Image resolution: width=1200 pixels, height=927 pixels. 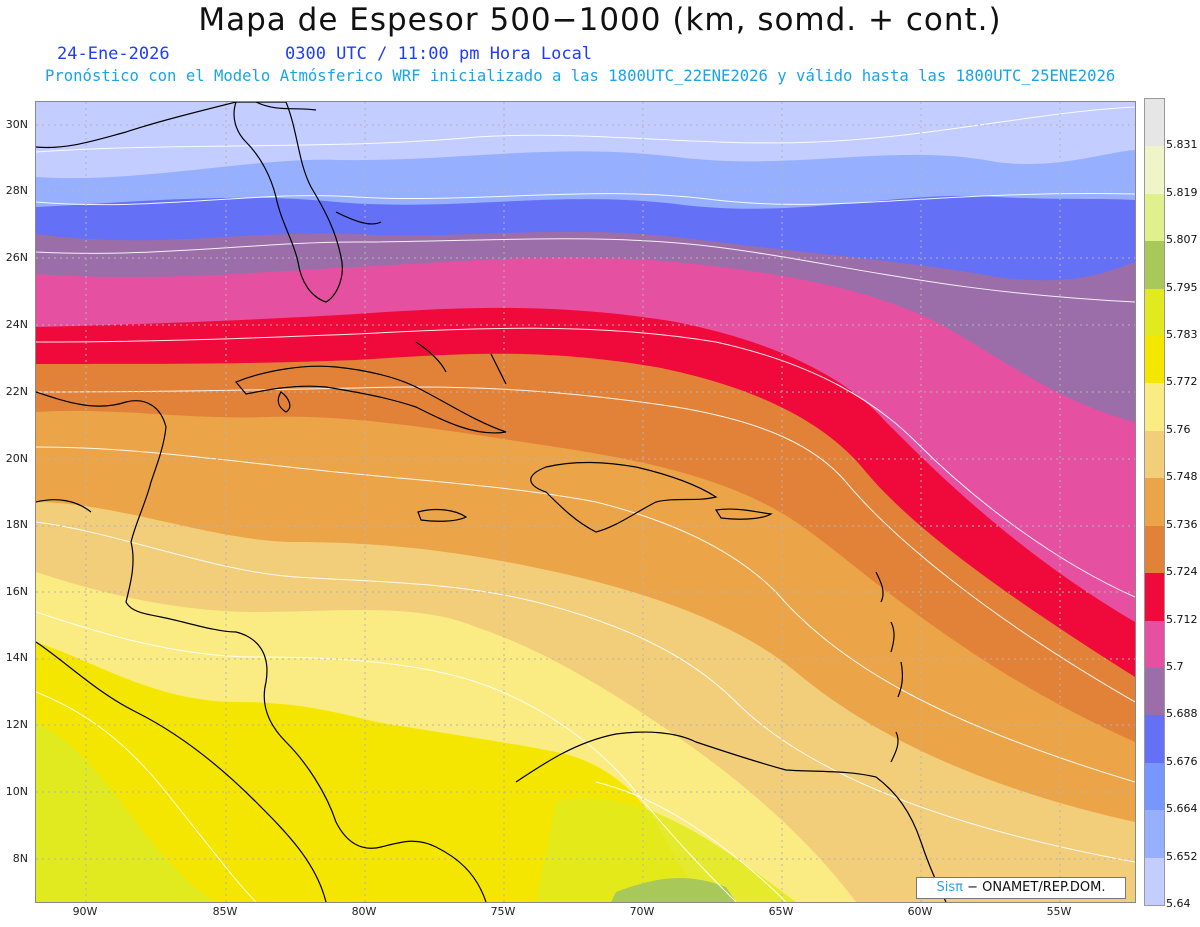 I want to click on forecast-time: 0300 UTC / 11:00 pm Hora Local, so click(x=439, y=54).